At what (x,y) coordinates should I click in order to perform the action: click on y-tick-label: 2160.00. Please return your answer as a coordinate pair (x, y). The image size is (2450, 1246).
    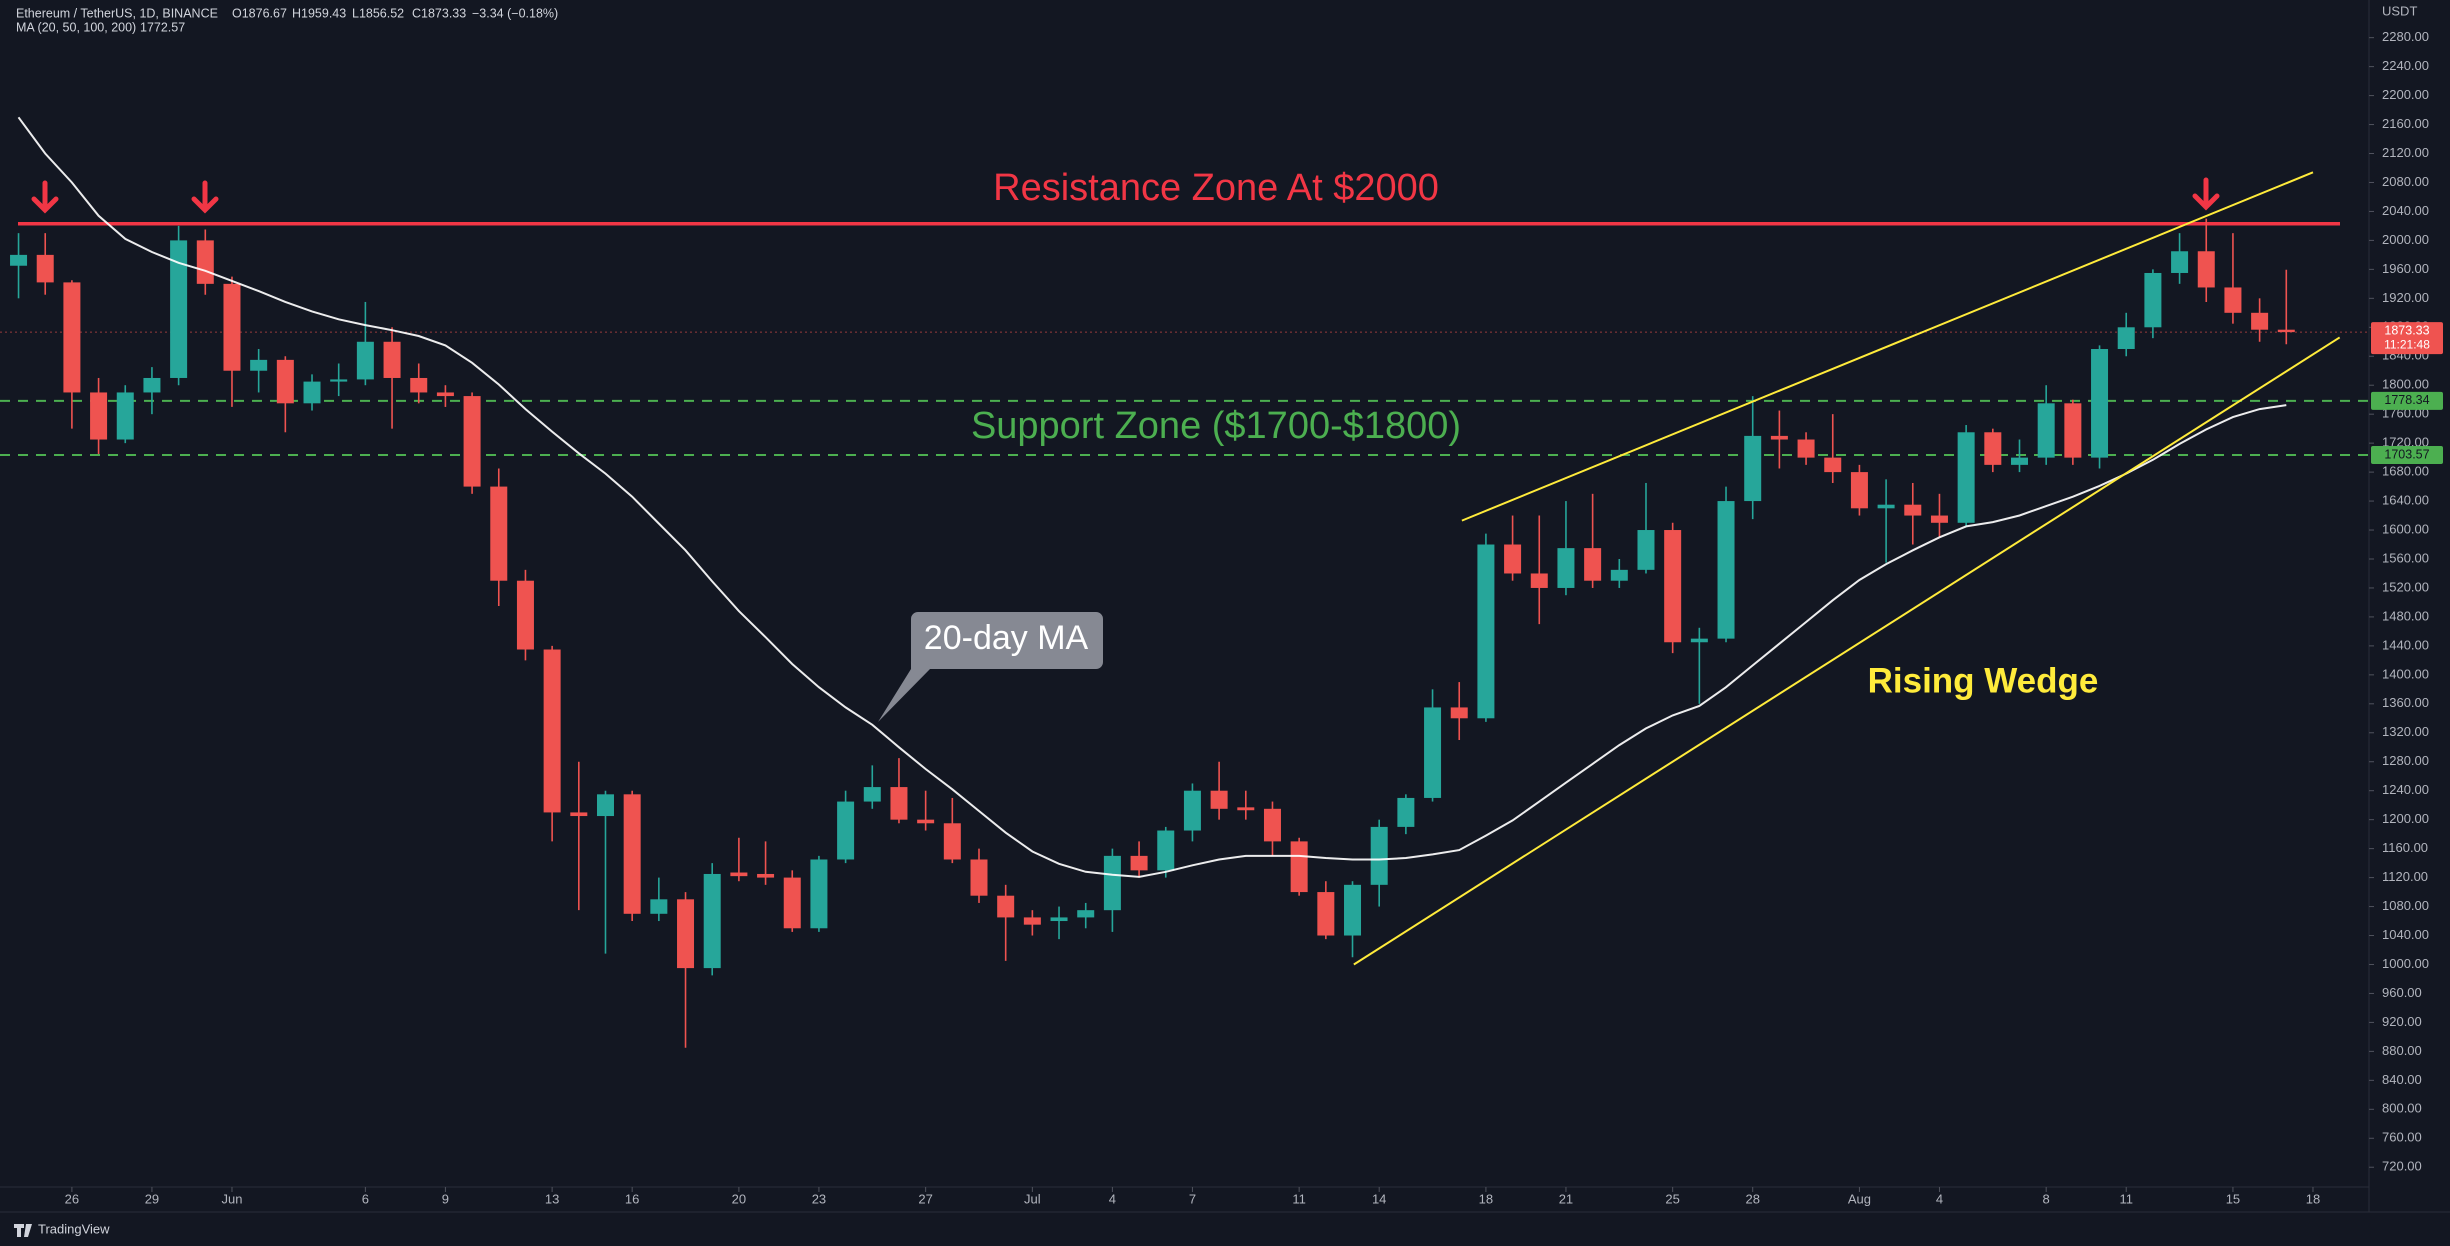
    Looking at the image, I should click on (2405, 123).